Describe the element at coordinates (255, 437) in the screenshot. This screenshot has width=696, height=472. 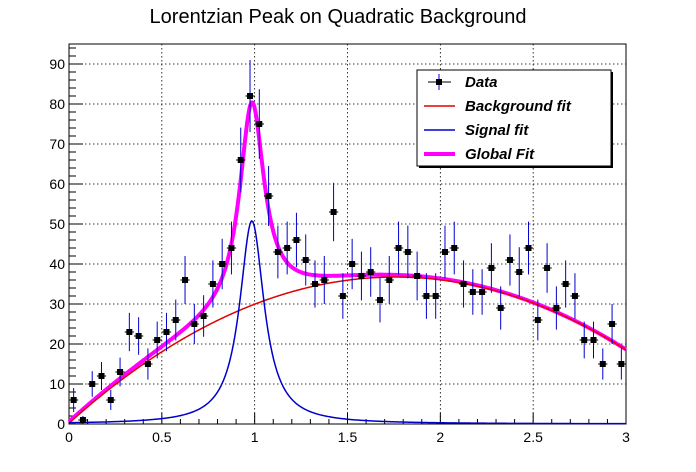
I see `x-tick-label: 1` at that location.